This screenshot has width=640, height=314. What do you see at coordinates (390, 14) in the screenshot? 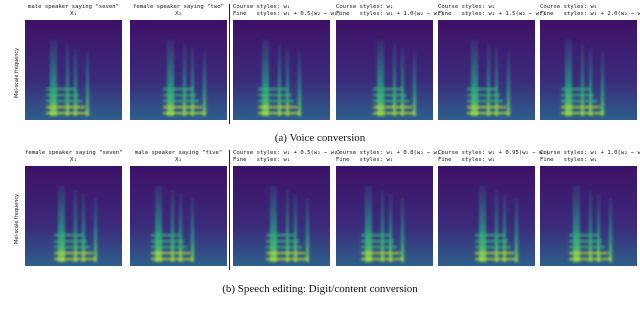
I see `panel-subtitle: Fine styles: w₁ + 1.0(w₂ − w₁)` at bounding box center [390, 14].